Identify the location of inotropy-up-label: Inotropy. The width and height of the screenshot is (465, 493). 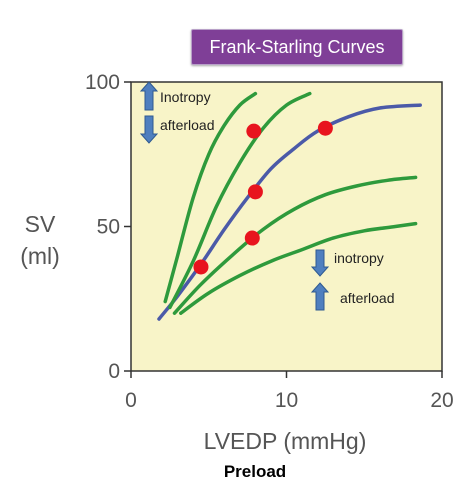
(185, 97).